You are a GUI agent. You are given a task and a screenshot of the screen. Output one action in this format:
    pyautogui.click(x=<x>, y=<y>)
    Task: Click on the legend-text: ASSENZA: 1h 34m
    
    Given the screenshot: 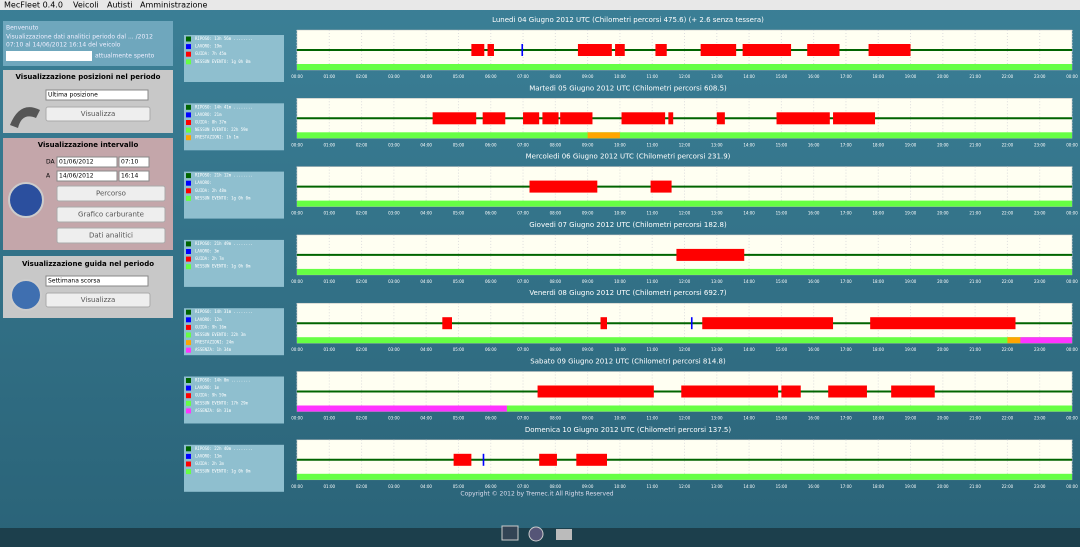 What is the action you would take?
    pyautogui.click(x=213, y=349)
    